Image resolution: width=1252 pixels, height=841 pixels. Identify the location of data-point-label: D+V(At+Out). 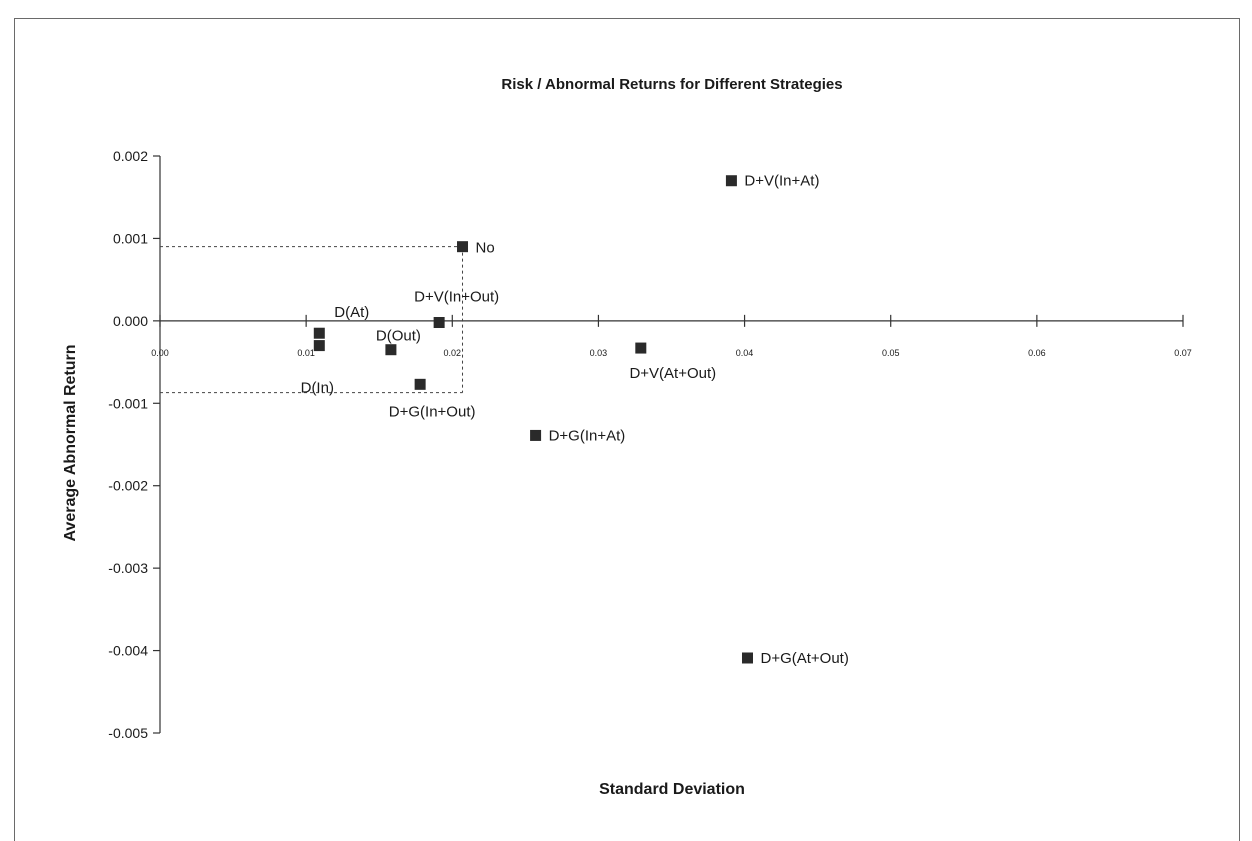
(672, 373).